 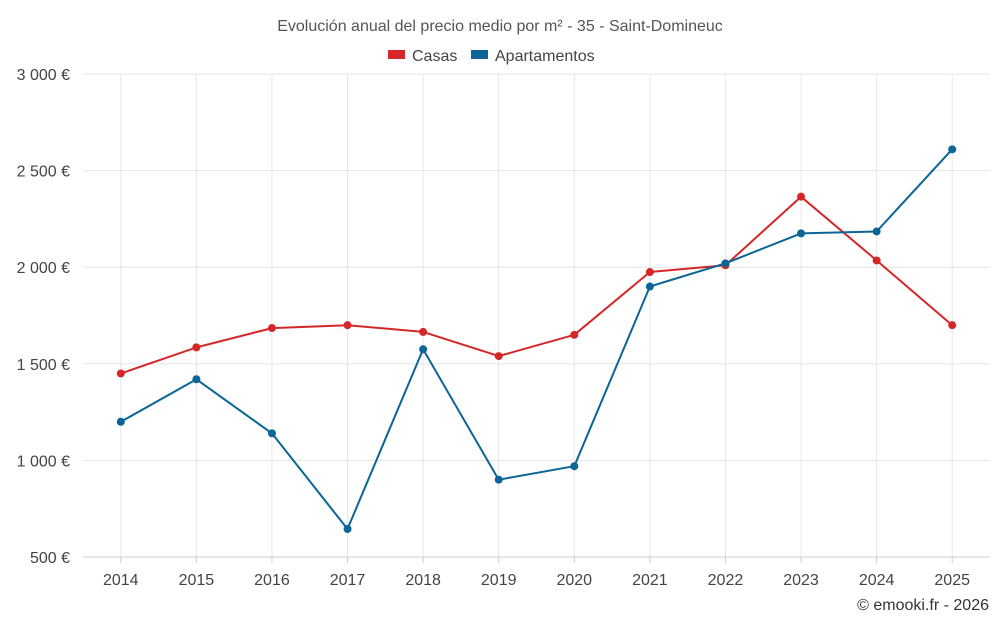 What do you see at coordinates (43, 317) in the screenshot?
I see `y-axis: 500 € 1 000 € 1 500 € 2 000 € 2 500 € 3 000 €` at bounding box center [43, 317].